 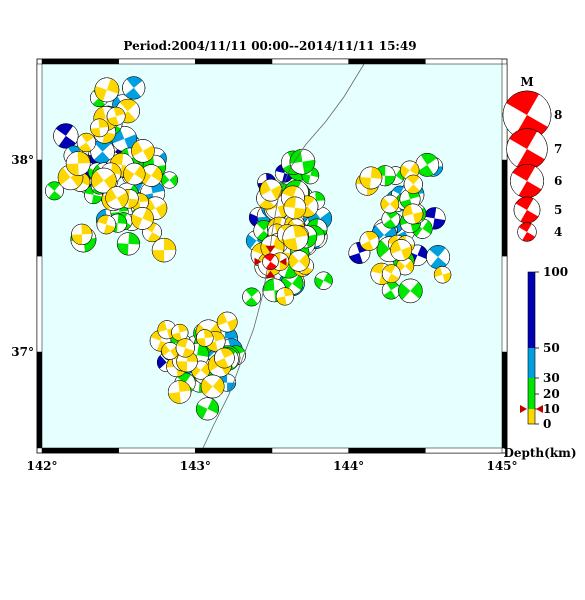 I want to click on epicenter-marker-bottom, so click(x=270, y=274).